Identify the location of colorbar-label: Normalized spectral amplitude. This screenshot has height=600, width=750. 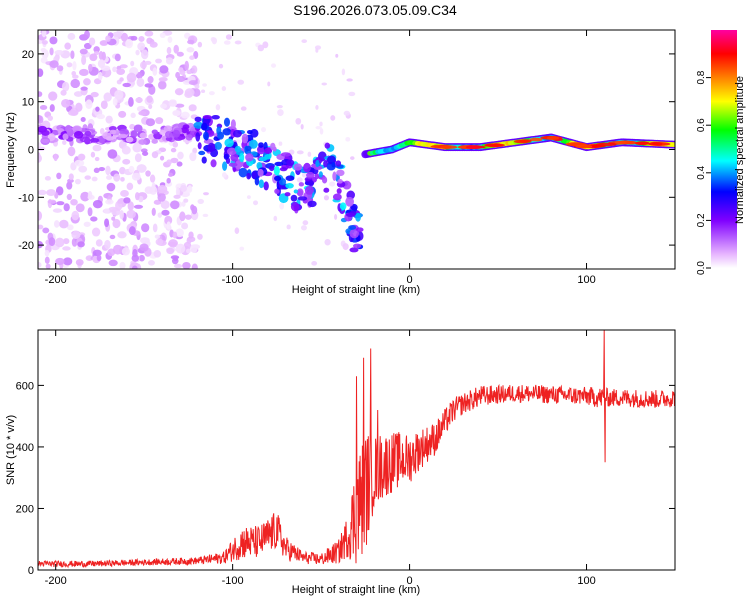
(740, 150).